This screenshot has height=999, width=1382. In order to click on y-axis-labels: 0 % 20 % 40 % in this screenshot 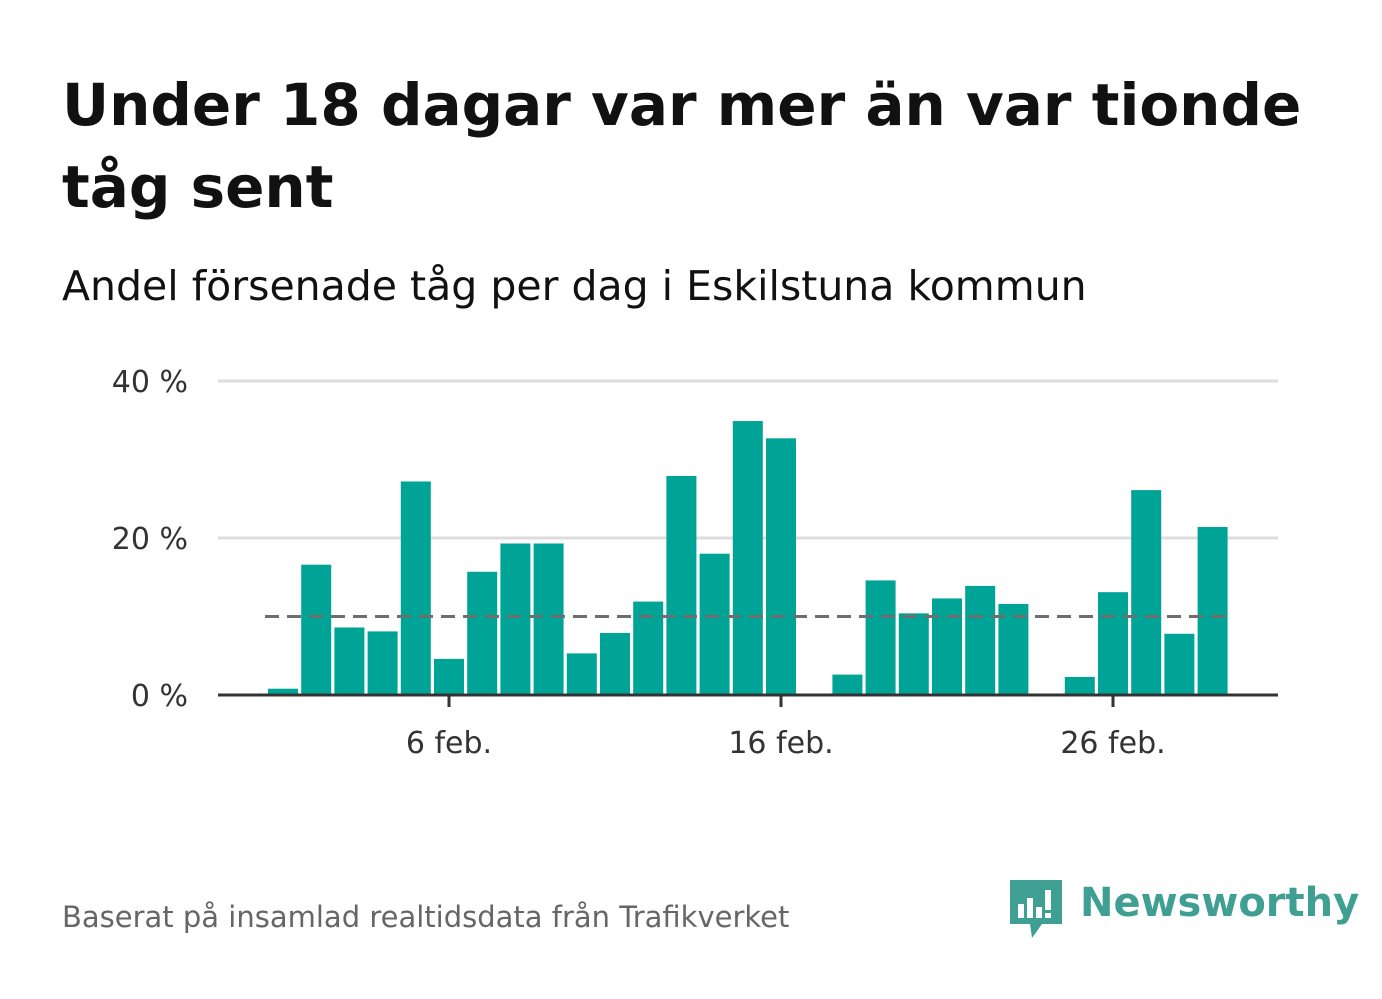, I will do `click(150, 539)`.